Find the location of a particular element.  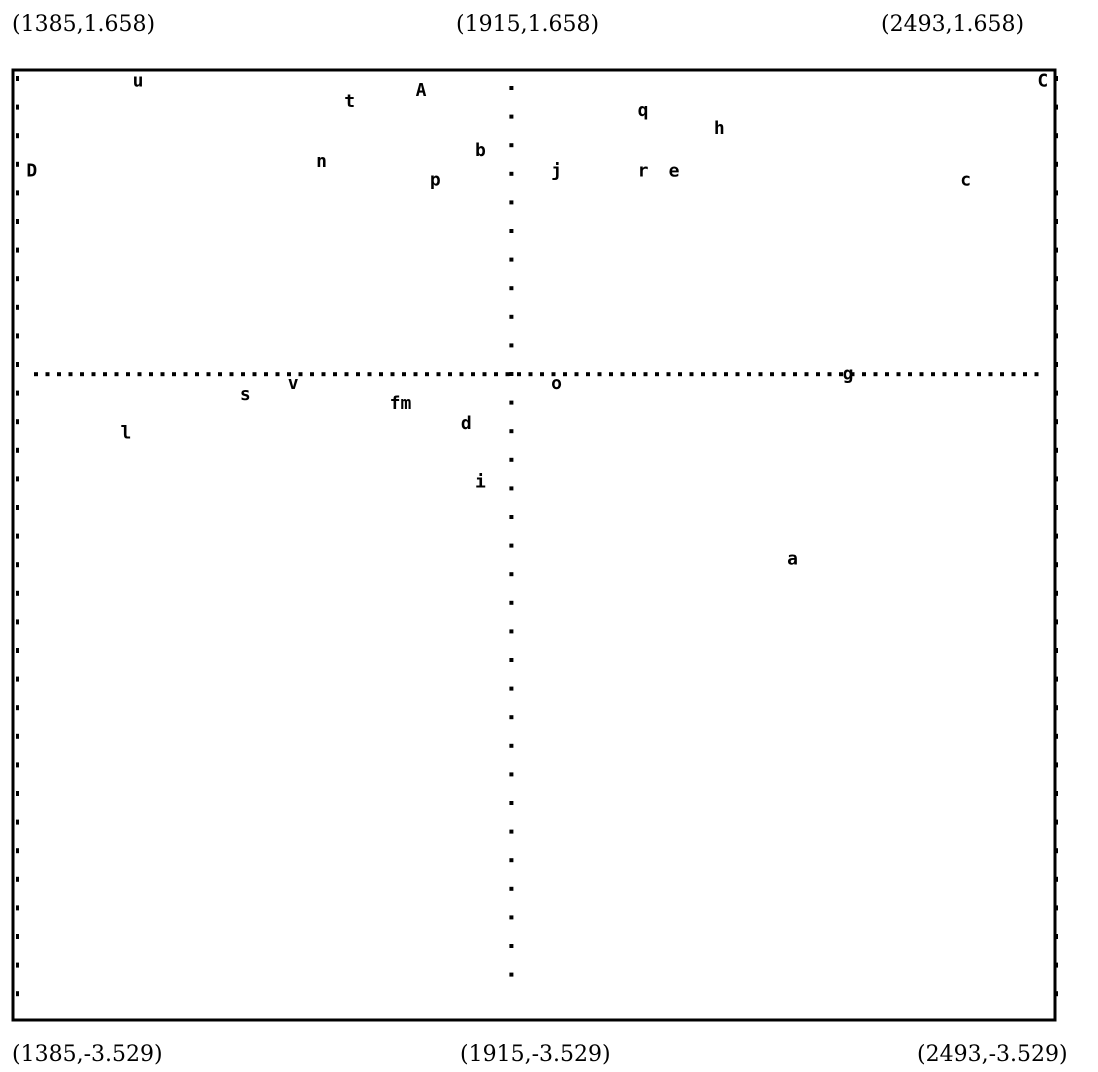

point-label-j: j is located at coordinates (556, 170).